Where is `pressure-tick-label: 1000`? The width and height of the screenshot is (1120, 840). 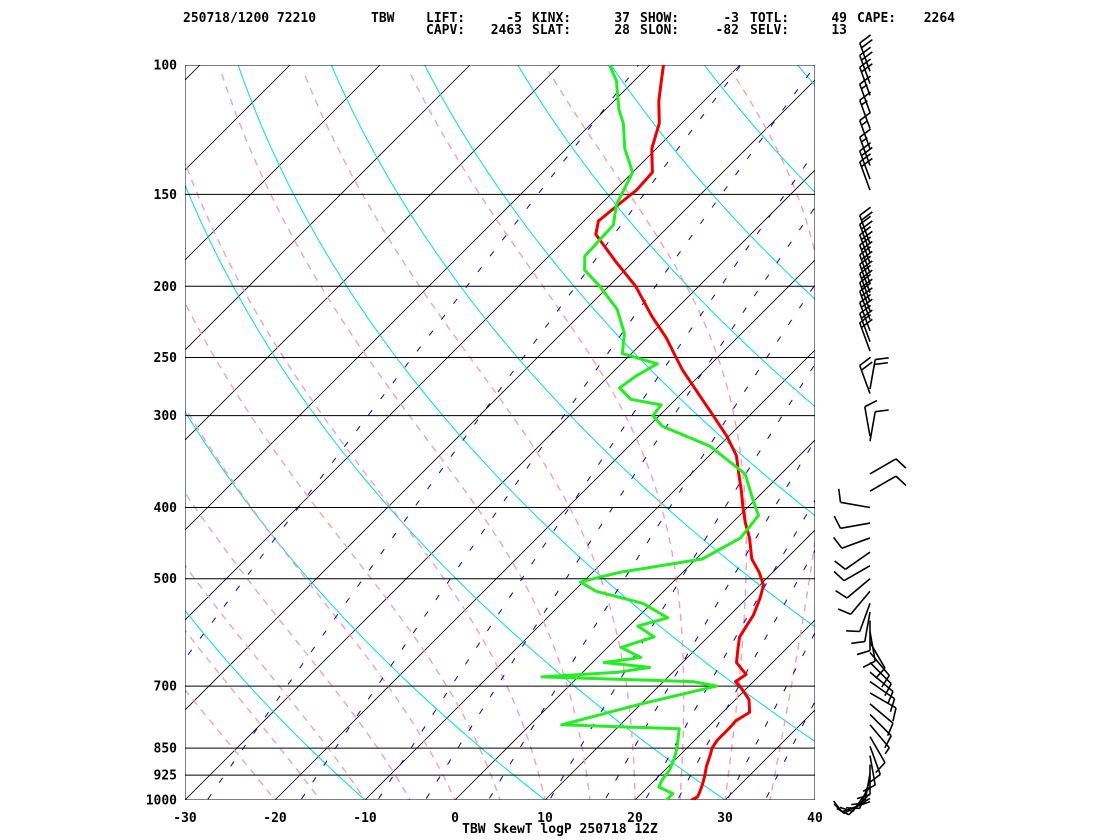 pressure-tick-label: 1000 is located at coordinates (161, 801).